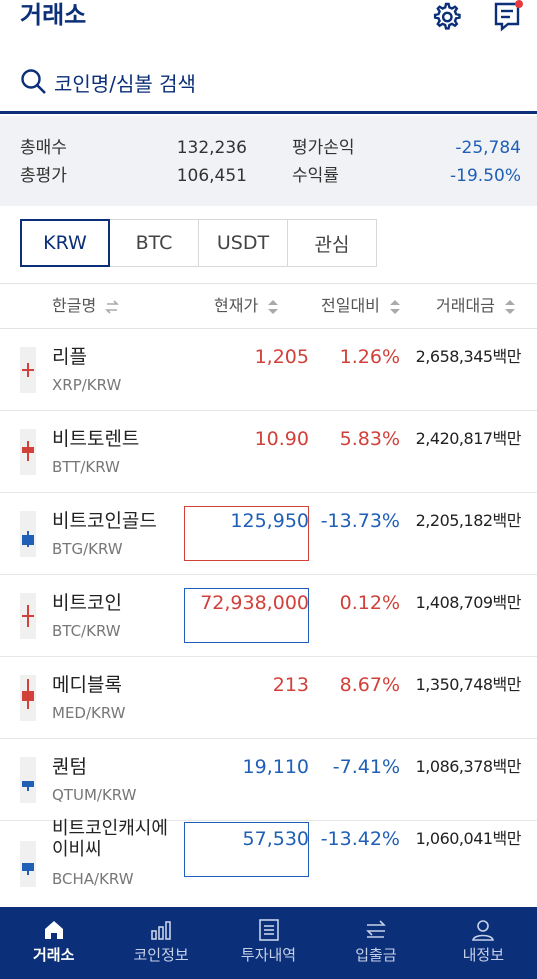 The height and width of the screenshot is (979, 537). What do you see at coordinates (160, 943) in the screenshot?
I see `nav-coin-info: 코인정보` at bounding box center [160, 943].